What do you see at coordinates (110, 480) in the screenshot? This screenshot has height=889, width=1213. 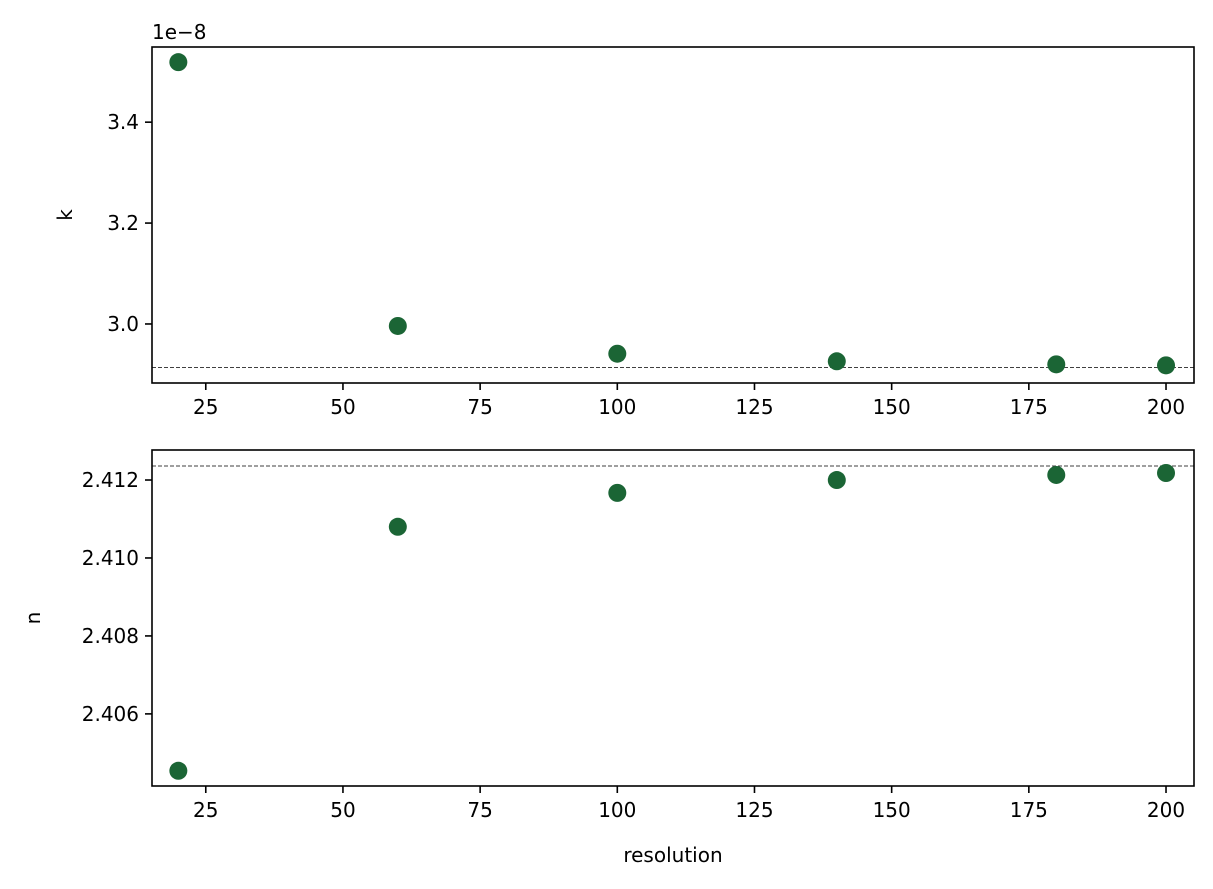 I see `y-tick-label: 2.412` at bounding box center [110, 480].